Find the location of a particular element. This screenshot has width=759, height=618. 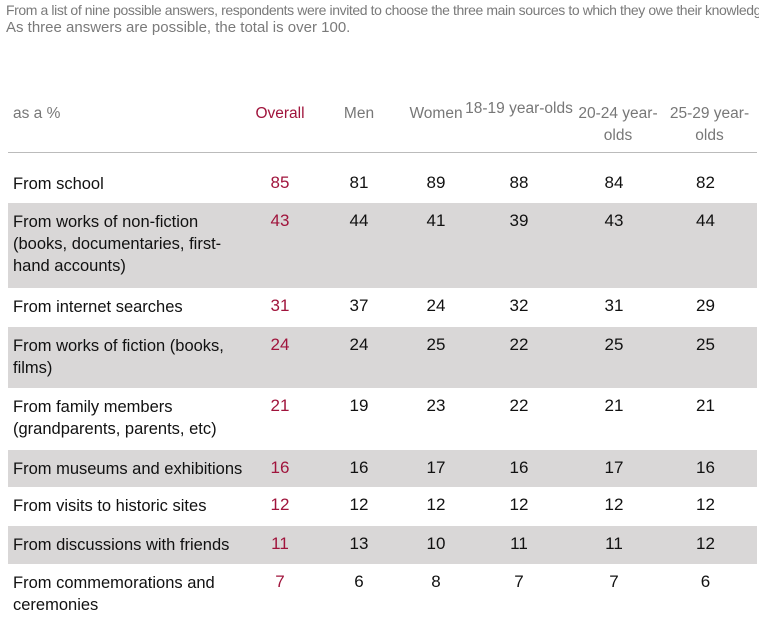

cell-value: 81 is located at coordinates (359, 182).